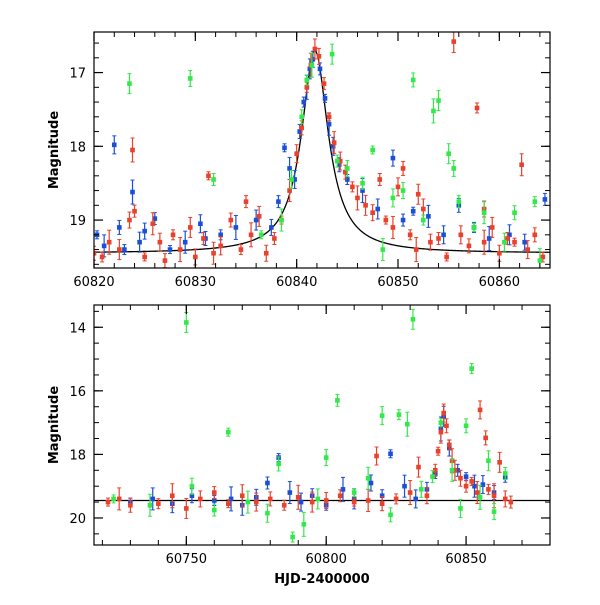  Describe the element at coordinates (77, 392) in the screenshot. I see `y-tick-label: 16` at that location.